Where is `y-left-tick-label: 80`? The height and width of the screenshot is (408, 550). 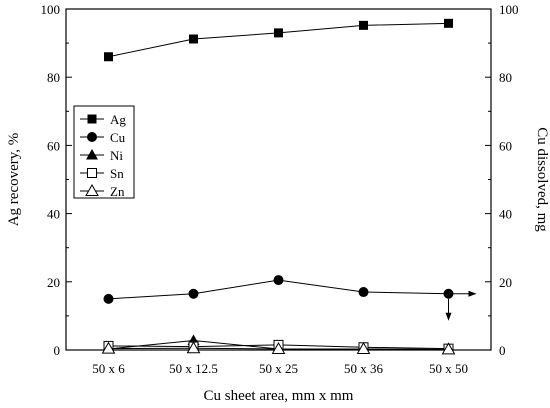
y-left-tick-label: 80 is located at coordinates (53, 77).